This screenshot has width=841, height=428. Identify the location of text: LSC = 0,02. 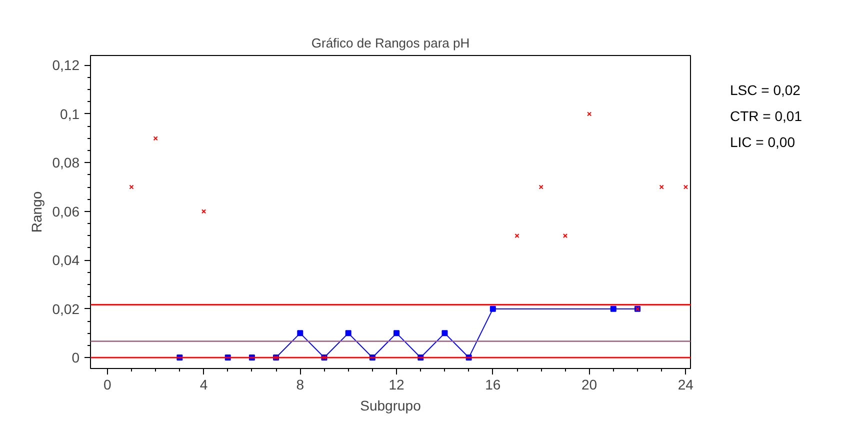
(766, 90).